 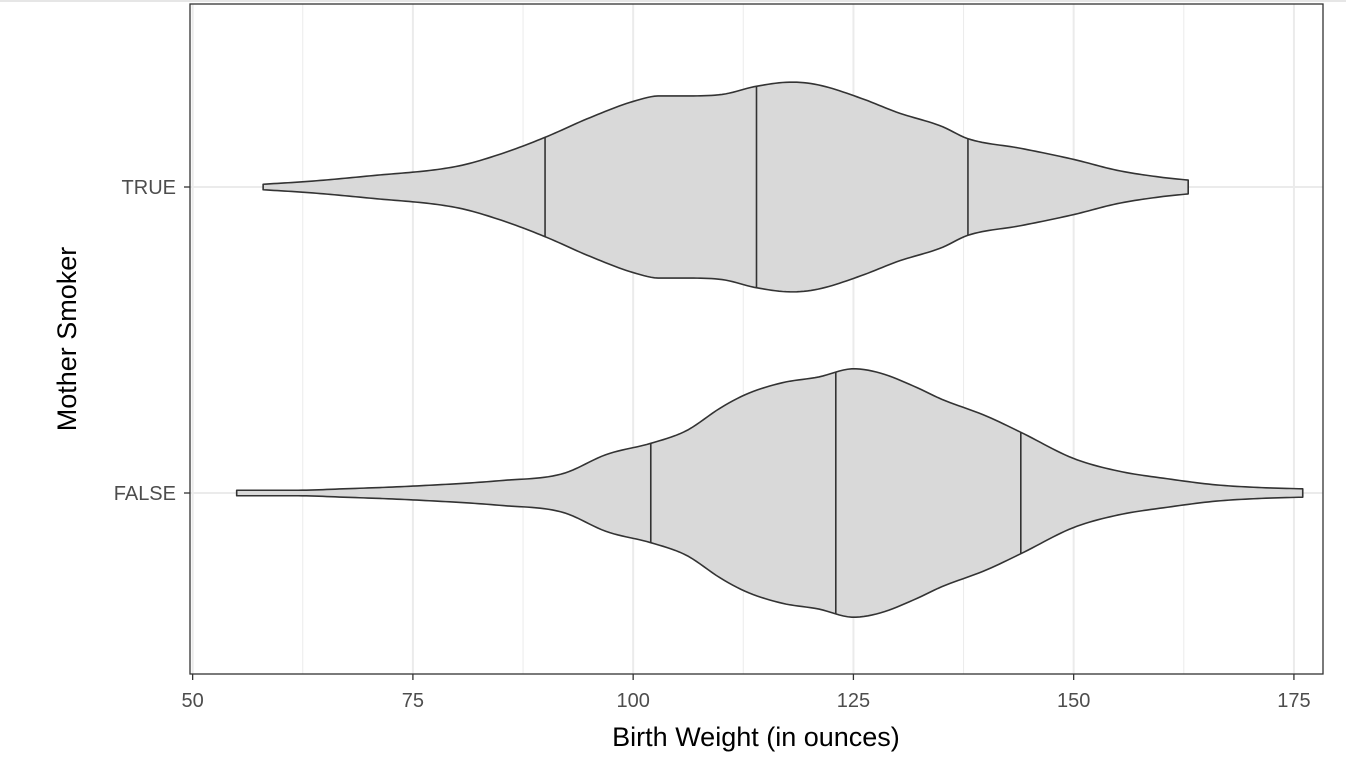 I want to click on x-tick-label: 125, so click(x=853, y=701).